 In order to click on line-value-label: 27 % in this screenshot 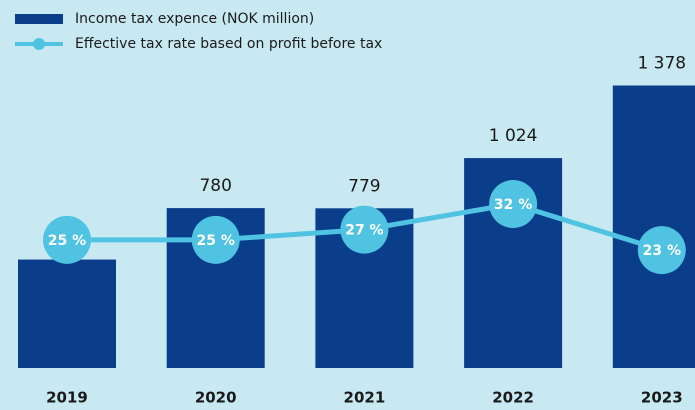, I will do `click(364, 231)`.